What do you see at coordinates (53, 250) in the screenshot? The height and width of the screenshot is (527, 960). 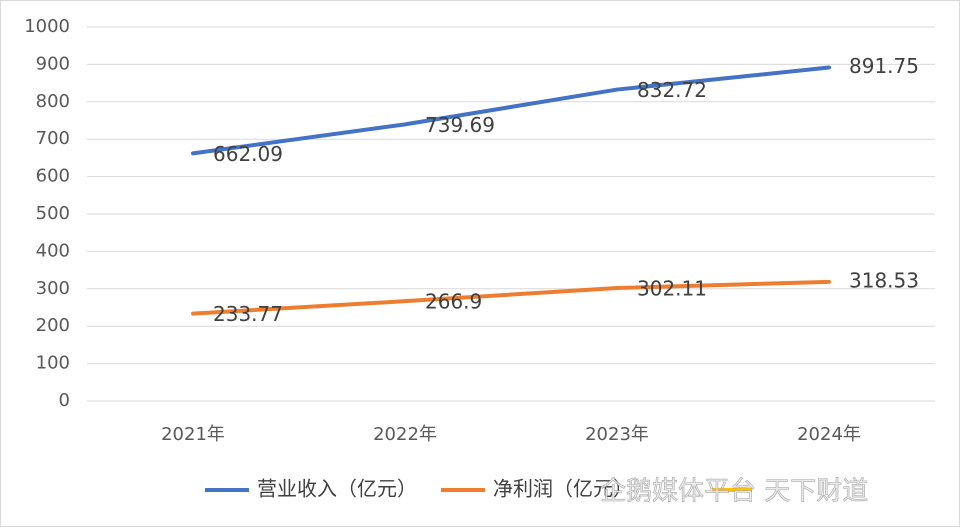 I see `y-tick-label: 400` at bounding box center [53, 250].